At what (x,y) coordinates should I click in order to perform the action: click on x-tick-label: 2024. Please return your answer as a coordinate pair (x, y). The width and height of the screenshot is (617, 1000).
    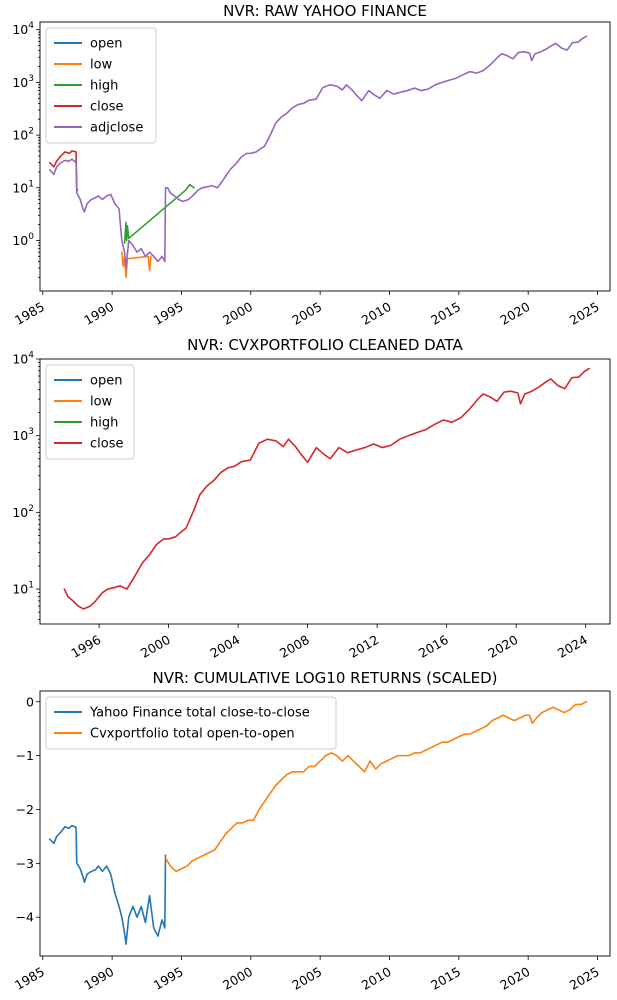
    Looking at the image, I should click on (572, 646).